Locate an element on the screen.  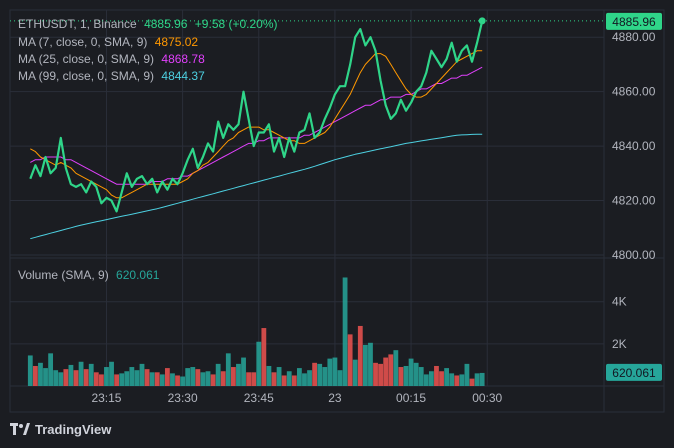
ma7-value: 4875.02 is located at coordinates (176, 42).